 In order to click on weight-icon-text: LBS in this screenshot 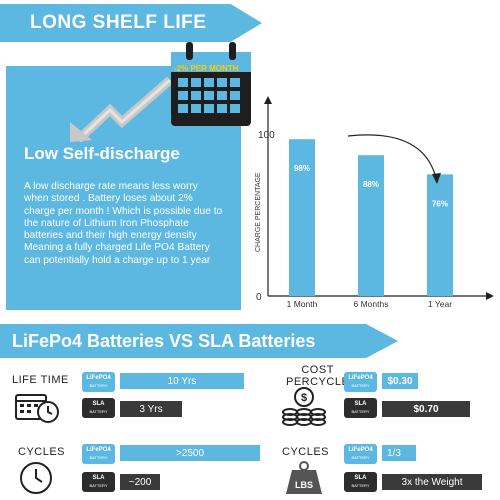, I will do `click(304, 485)`.